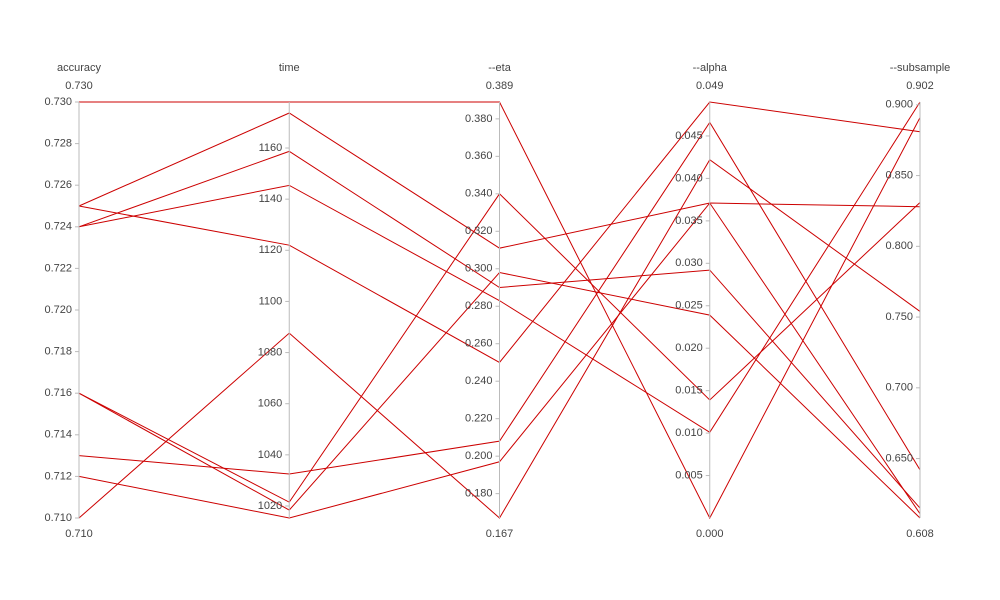 The height and width of the screenshot is (600, 1000). What do you see at coordinates (689, 306) in the screenshot?
I see `tick-label: 0.025` at bounding box center [689, 306].